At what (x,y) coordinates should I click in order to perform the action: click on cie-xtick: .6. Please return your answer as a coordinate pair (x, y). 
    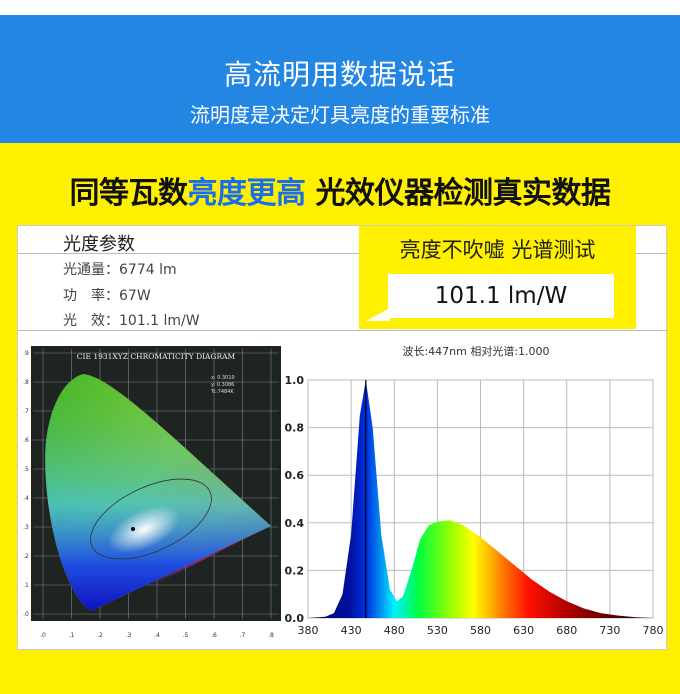
    Looking at the image, I should click on (214, 635).